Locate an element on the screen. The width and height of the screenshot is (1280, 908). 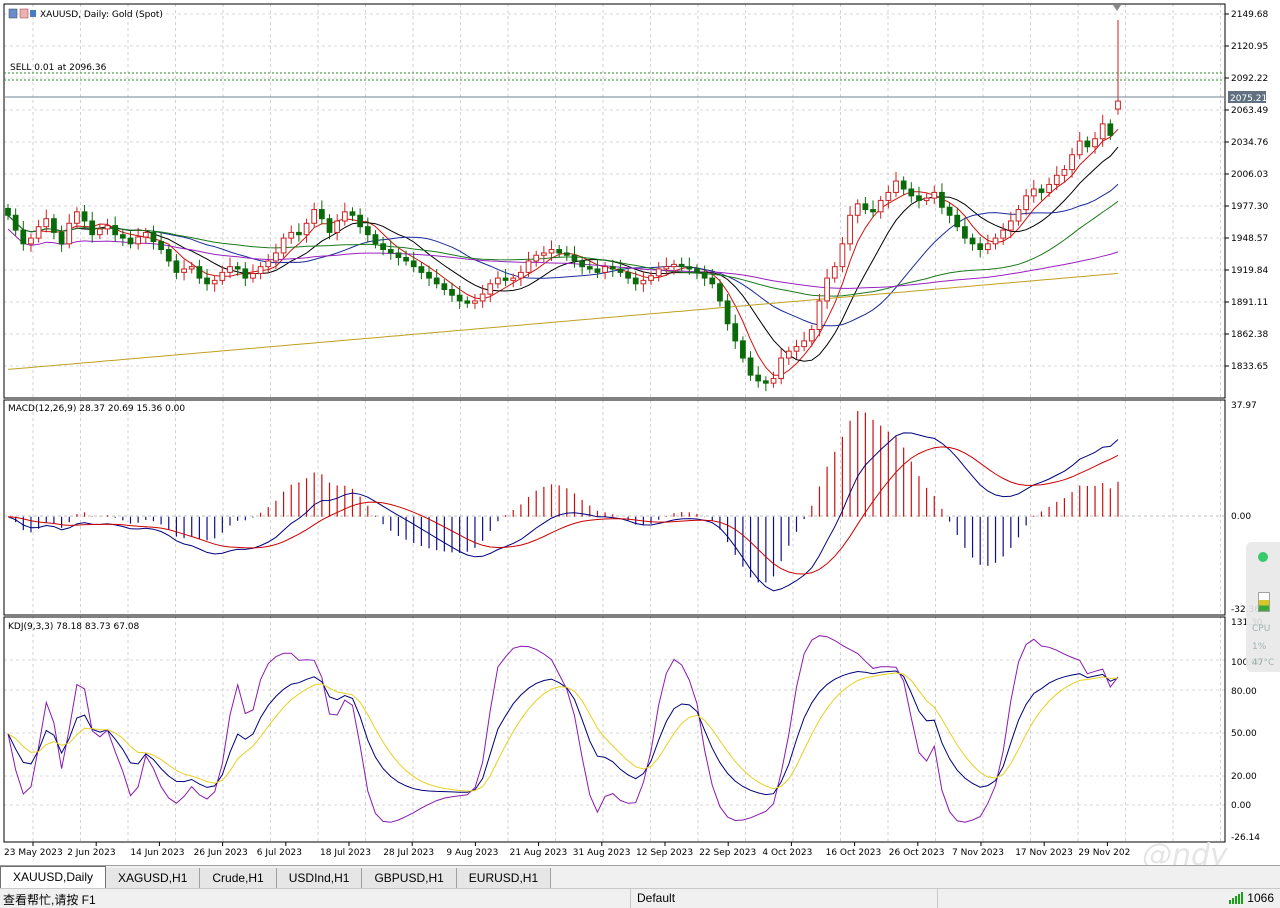
connection-status: 1066 is located at coordinates (1251, 898).